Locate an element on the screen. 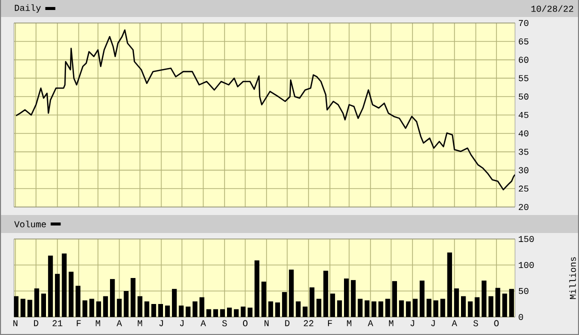 Image resolution: width=579 pixels, height=335 pixels. y-tick-label: 70 is located at coordinates (523, 23).